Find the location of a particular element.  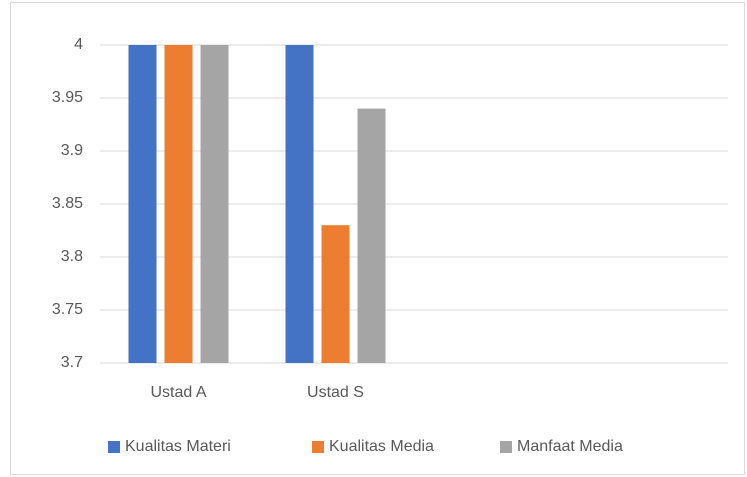

legend-label: Kualitas Media is located at coordinates (381, 446).